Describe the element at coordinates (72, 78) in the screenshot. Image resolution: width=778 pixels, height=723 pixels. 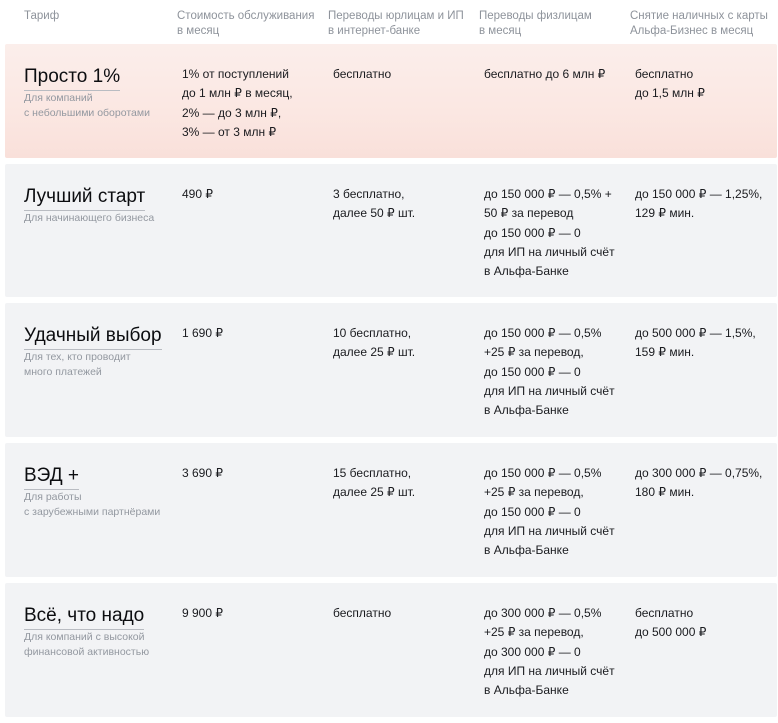
I see `tariff-name-link: Просто 1%` at that location.